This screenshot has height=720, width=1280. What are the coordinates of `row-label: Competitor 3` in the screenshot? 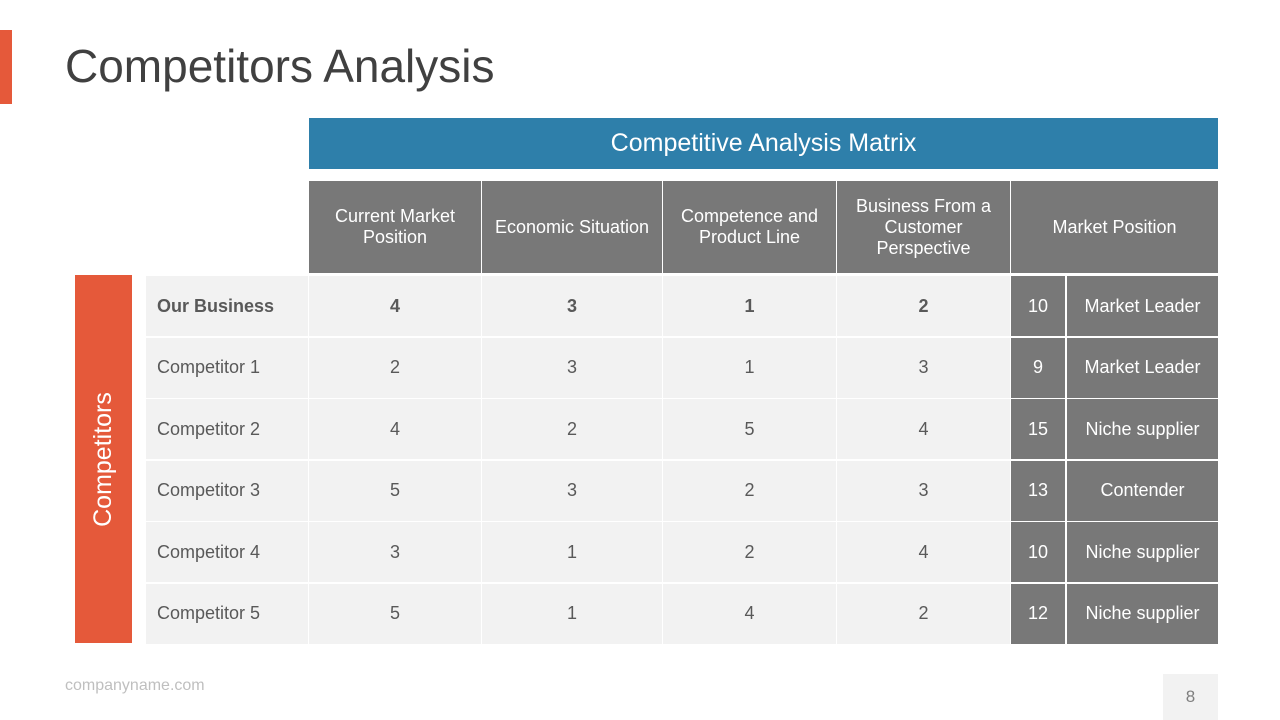 It's located at (227, 490).